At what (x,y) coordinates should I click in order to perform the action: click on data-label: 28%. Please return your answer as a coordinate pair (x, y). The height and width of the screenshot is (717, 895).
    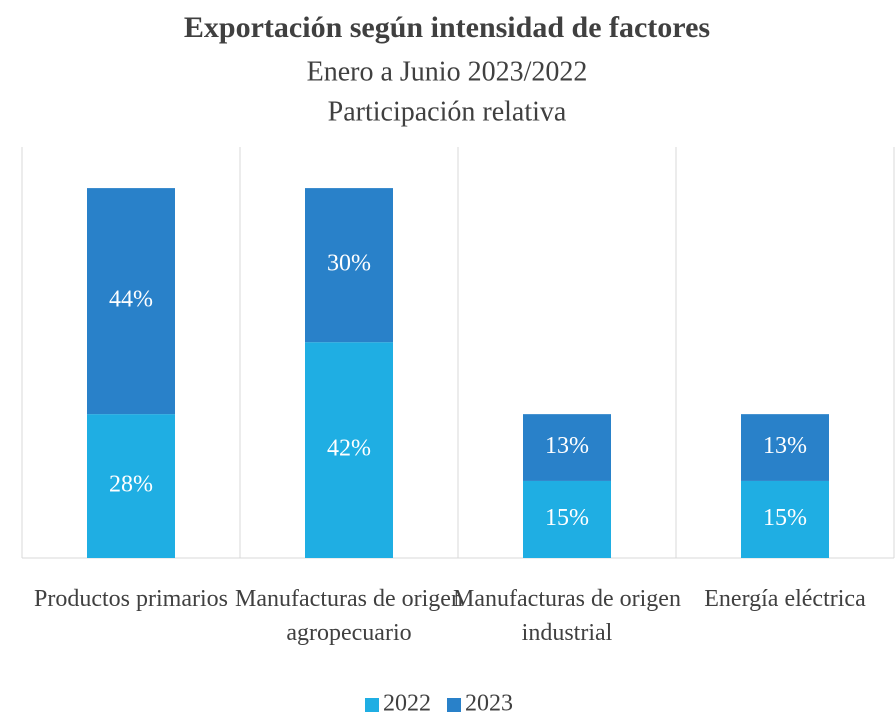
    Looking at the image, I should click on (131, 485).